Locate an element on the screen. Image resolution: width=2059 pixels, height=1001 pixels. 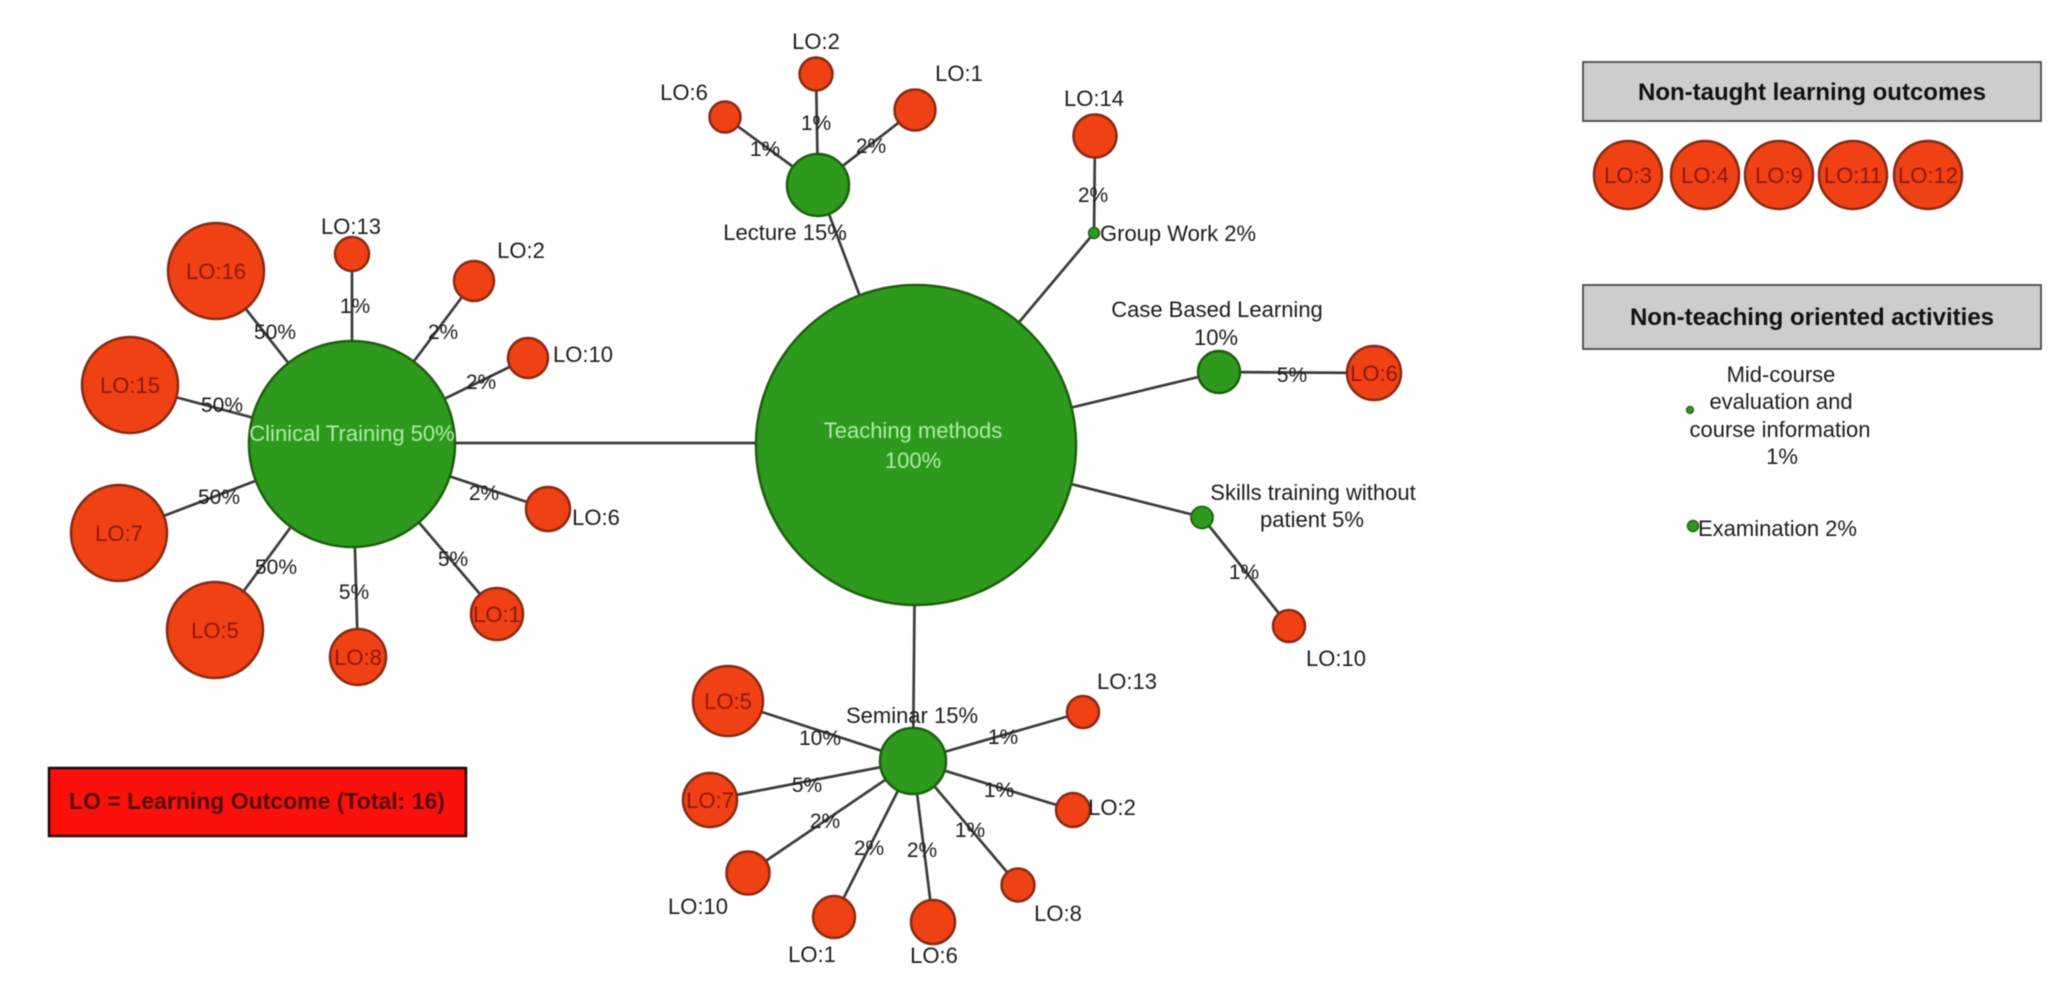
svg-text: Group Work 2% is located at coordinates (1178, 233).